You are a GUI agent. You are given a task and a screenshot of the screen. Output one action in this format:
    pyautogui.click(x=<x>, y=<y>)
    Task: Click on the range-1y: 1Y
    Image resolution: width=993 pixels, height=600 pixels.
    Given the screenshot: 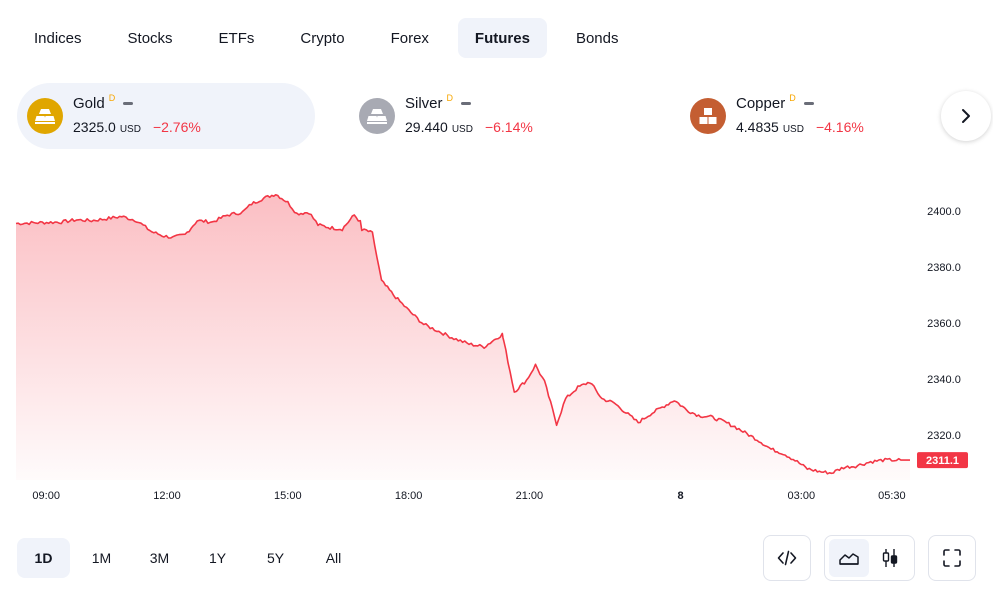 What is the action you would take?
    pyautogui.click(x=217, y=558)
    